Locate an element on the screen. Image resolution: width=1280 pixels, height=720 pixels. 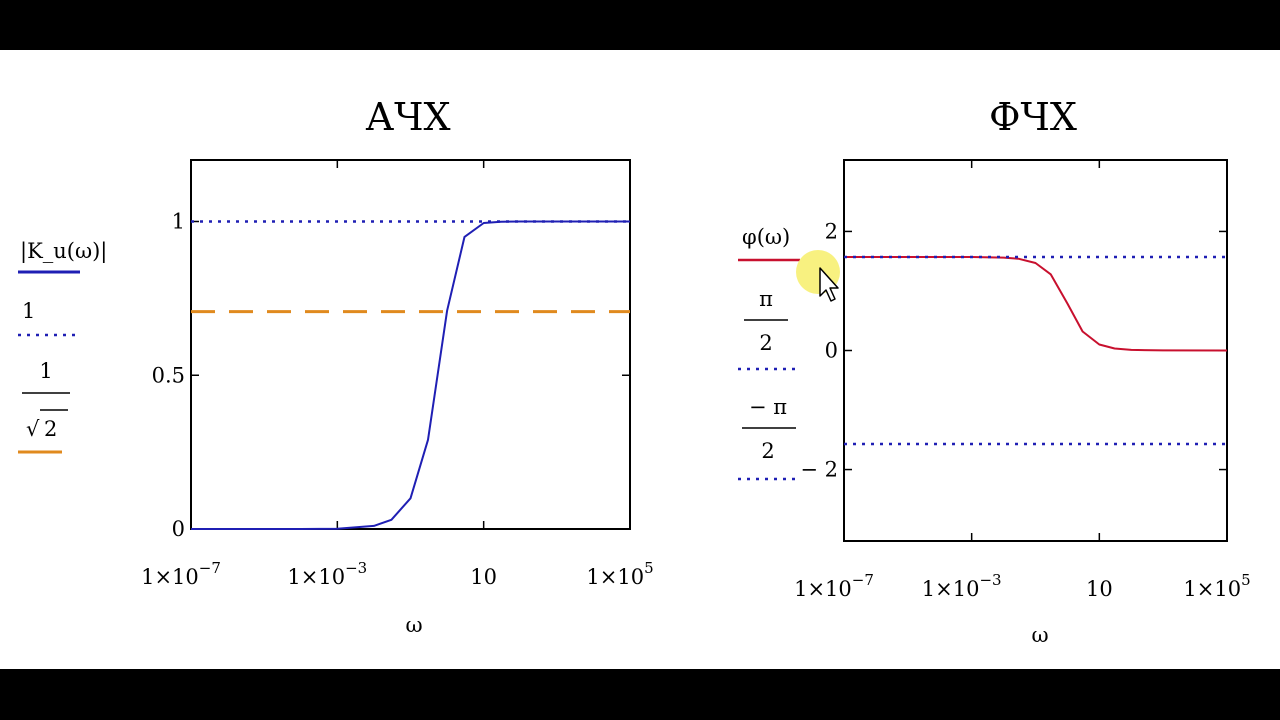
legend-label-phi: φ(ω) is located at coordinates (766, 237).